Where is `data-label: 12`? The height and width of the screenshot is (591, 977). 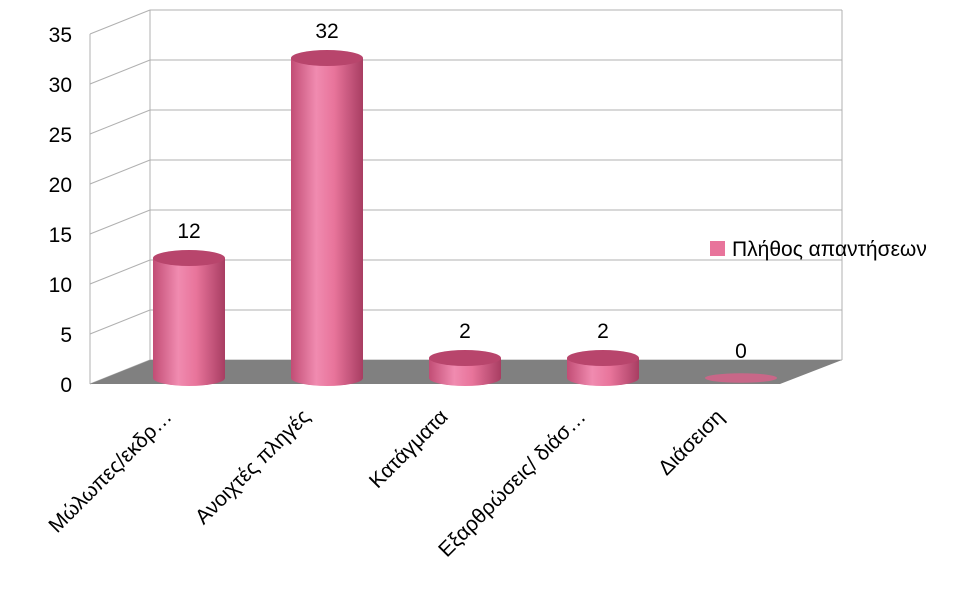
data-label: 12 is located at coordinates (188, 231).